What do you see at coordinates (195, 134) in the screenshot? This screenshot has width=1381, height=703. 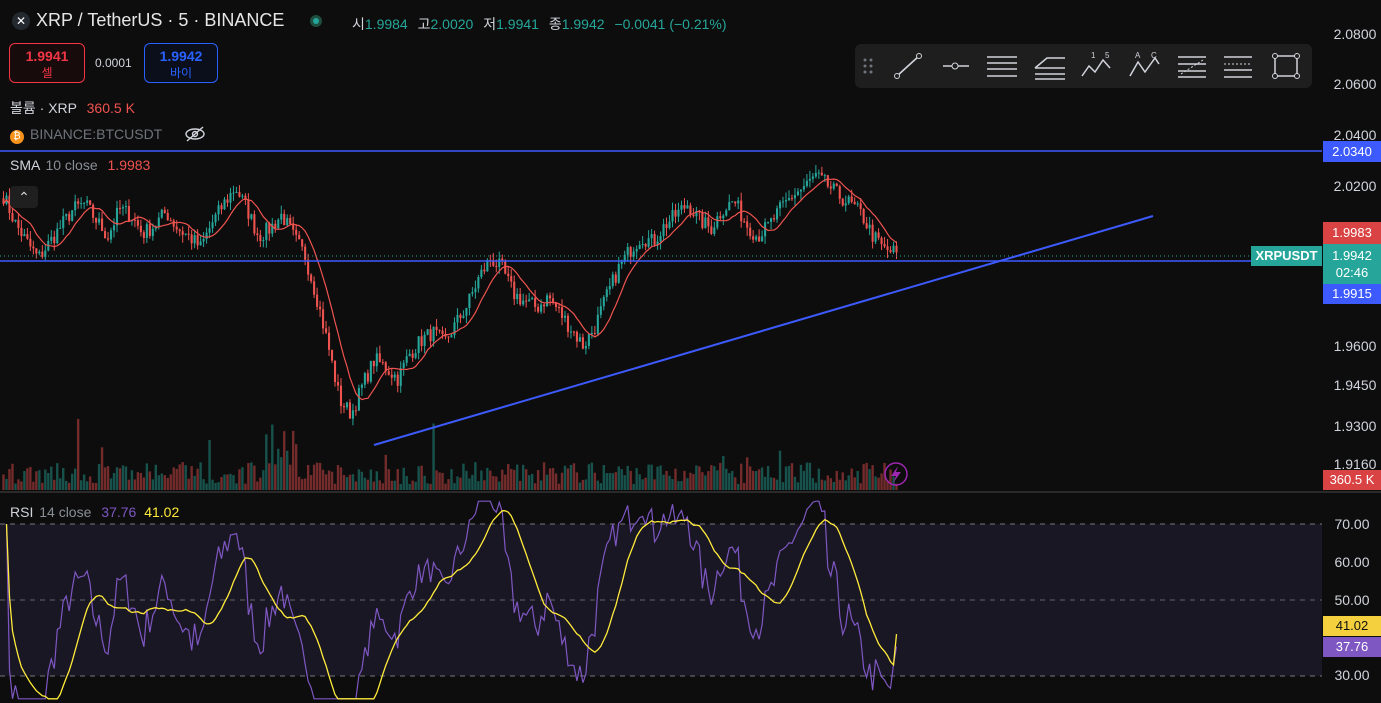 I see `hide-eye-icon` at bounding box center [195, 134].